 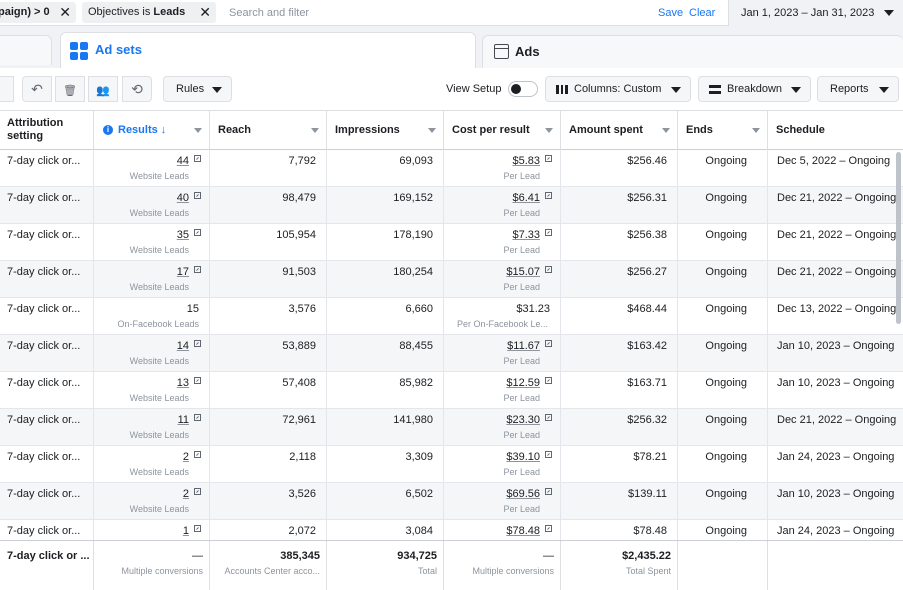 I want to click on cell-cost-per-result: $23.30 Per Lead, so click(x=502, y=427).